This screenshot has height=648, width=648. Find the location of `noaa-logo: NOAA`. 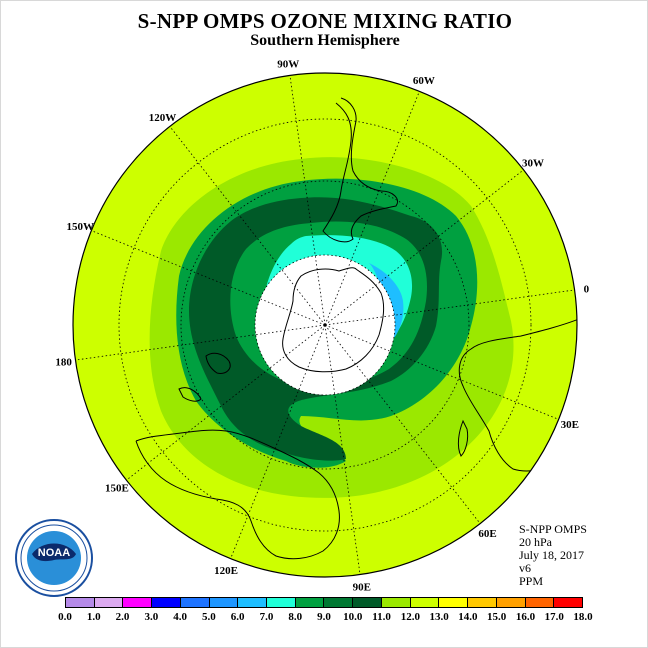

noaa-logo: NOAA is located at coordinates (54, 558).